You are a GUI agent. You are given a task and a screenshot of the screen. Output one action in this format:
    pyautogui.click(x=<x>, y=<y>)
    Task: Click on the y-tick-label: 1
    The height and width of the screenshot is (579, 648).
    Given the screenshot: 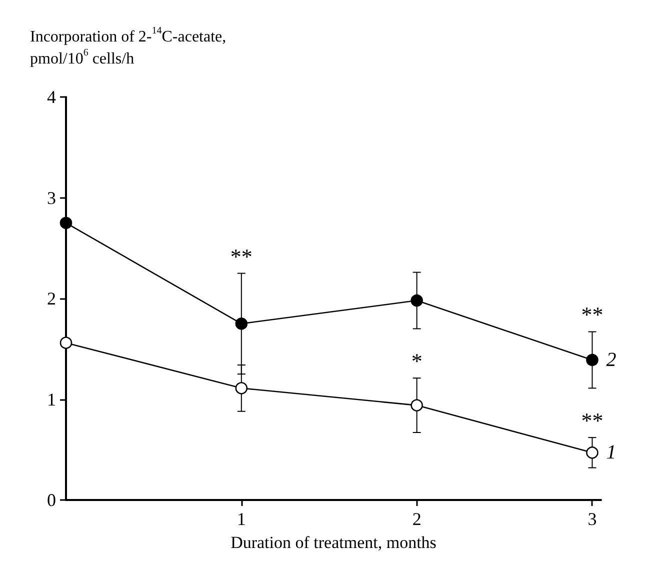 What is the action you would take?
    pyautogui.click(x=51, y=399)
    